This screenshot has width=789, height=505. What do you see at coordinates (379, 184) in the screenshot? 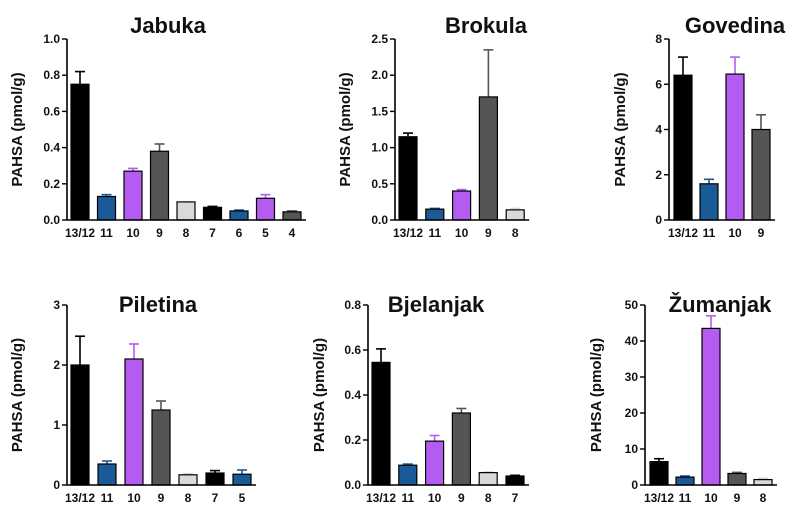
I see `y-tick-label: 0.5` at bounding box center [379, 184].